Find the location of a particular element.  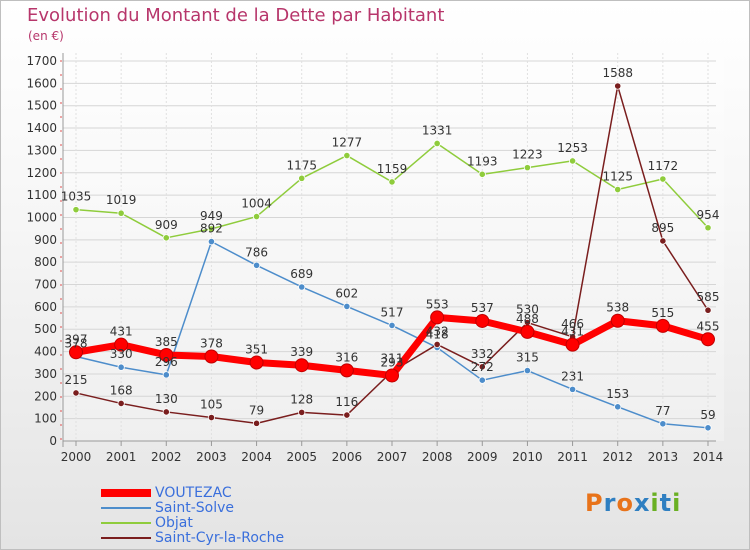

x-tick-label: 2001 is located at coordinates (121, 457).